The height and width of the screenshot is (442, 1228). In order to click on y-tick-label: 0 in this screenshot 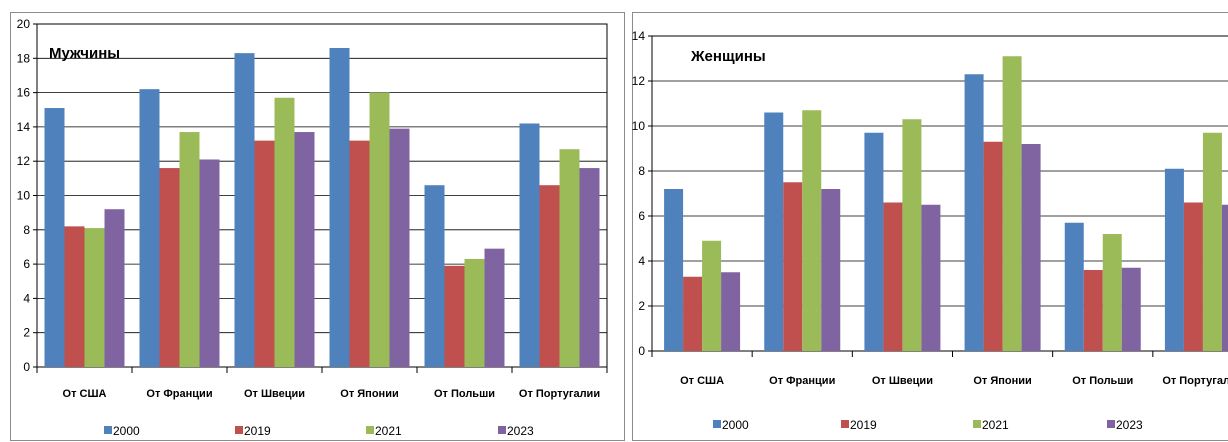, I will do `click(641, 351)`.